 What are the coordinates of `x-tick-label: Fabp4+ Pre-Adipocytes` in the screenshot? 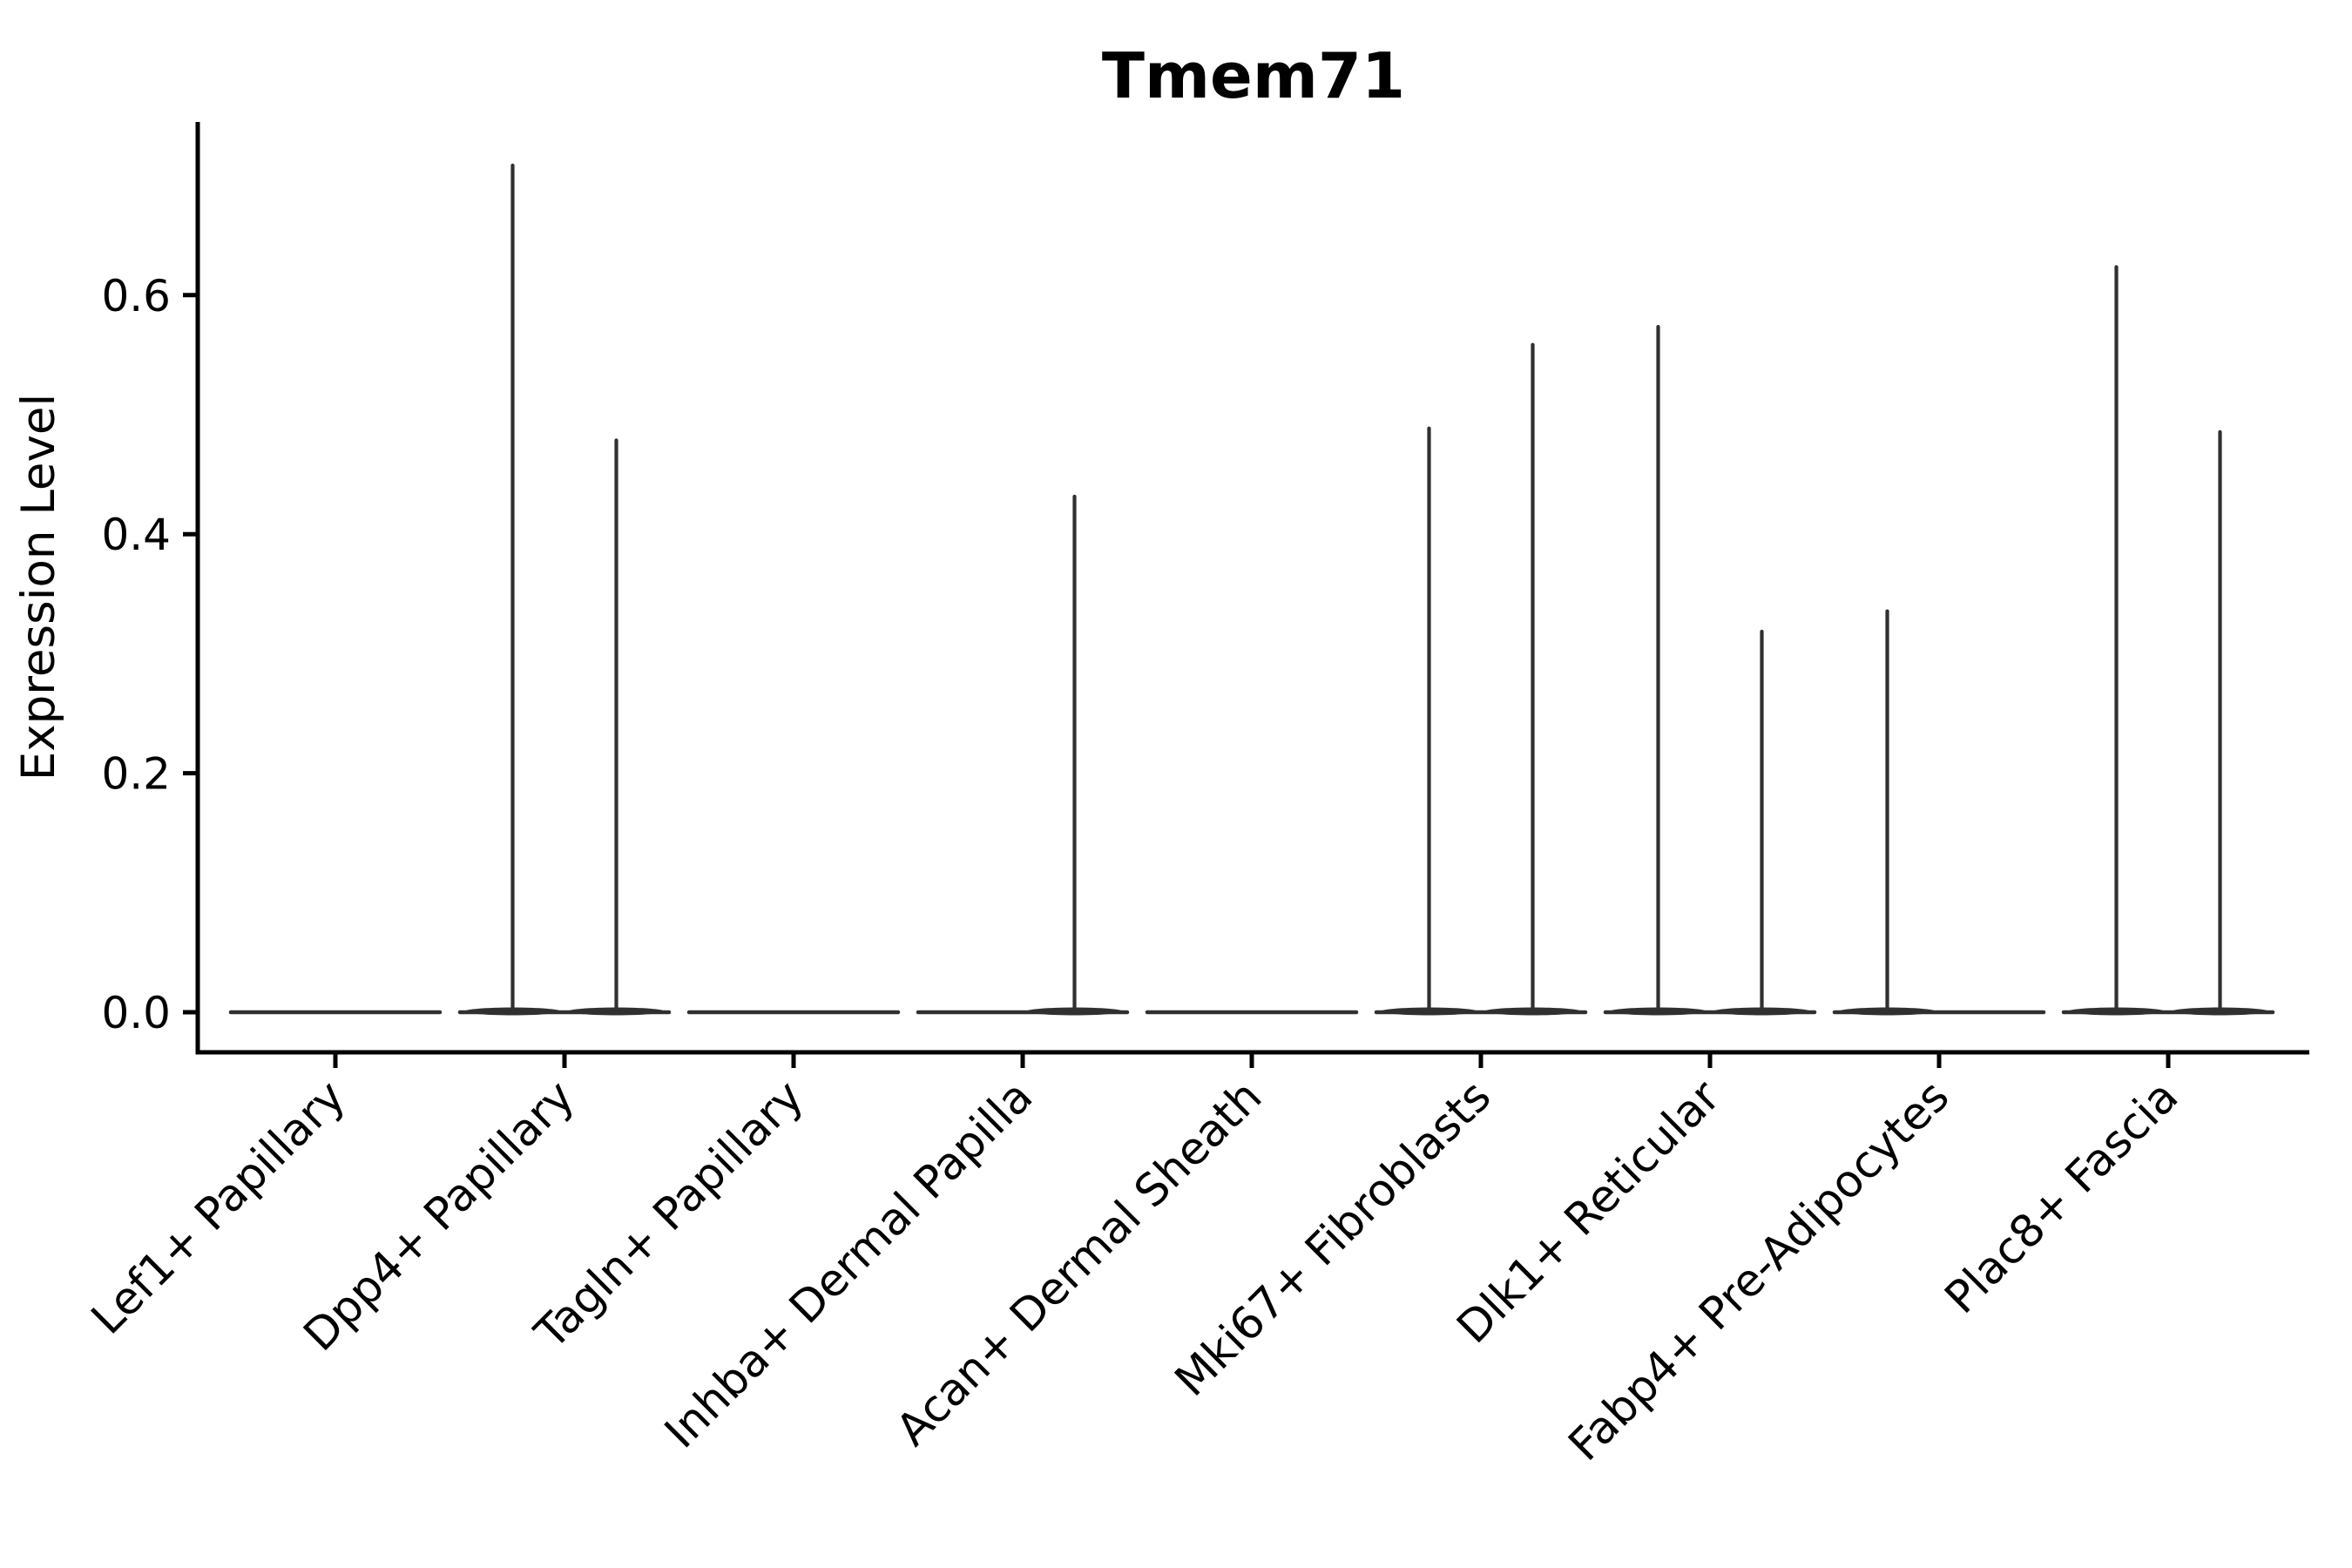 It's located at (1759, 1270).